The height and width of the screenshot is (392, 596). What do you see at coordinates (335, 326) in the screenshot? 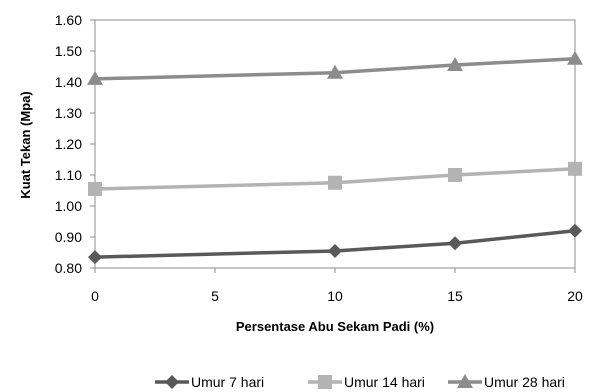
I see `x-axis-title: Persentase Abu Sekam Padi (%)` at bounding box center [335, 326].